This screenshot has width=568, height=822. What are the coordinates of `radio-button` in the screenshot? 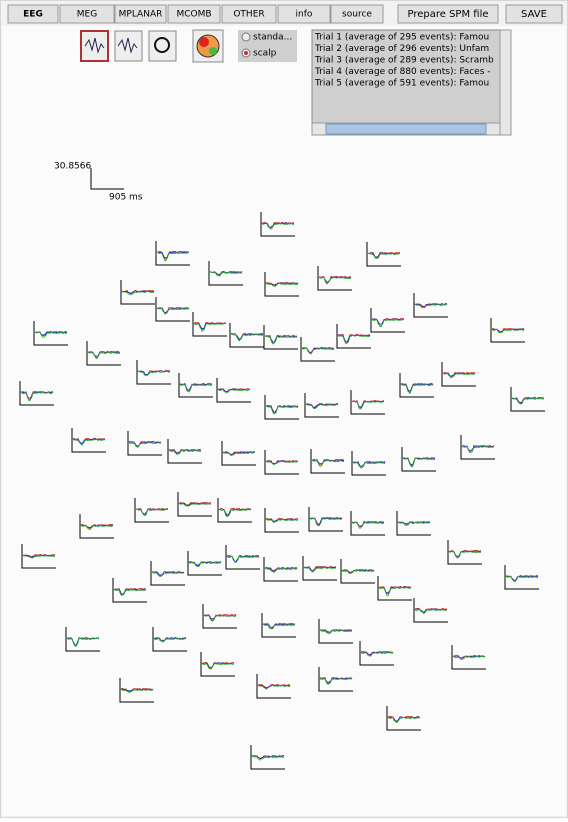 It's located at (246, 37).